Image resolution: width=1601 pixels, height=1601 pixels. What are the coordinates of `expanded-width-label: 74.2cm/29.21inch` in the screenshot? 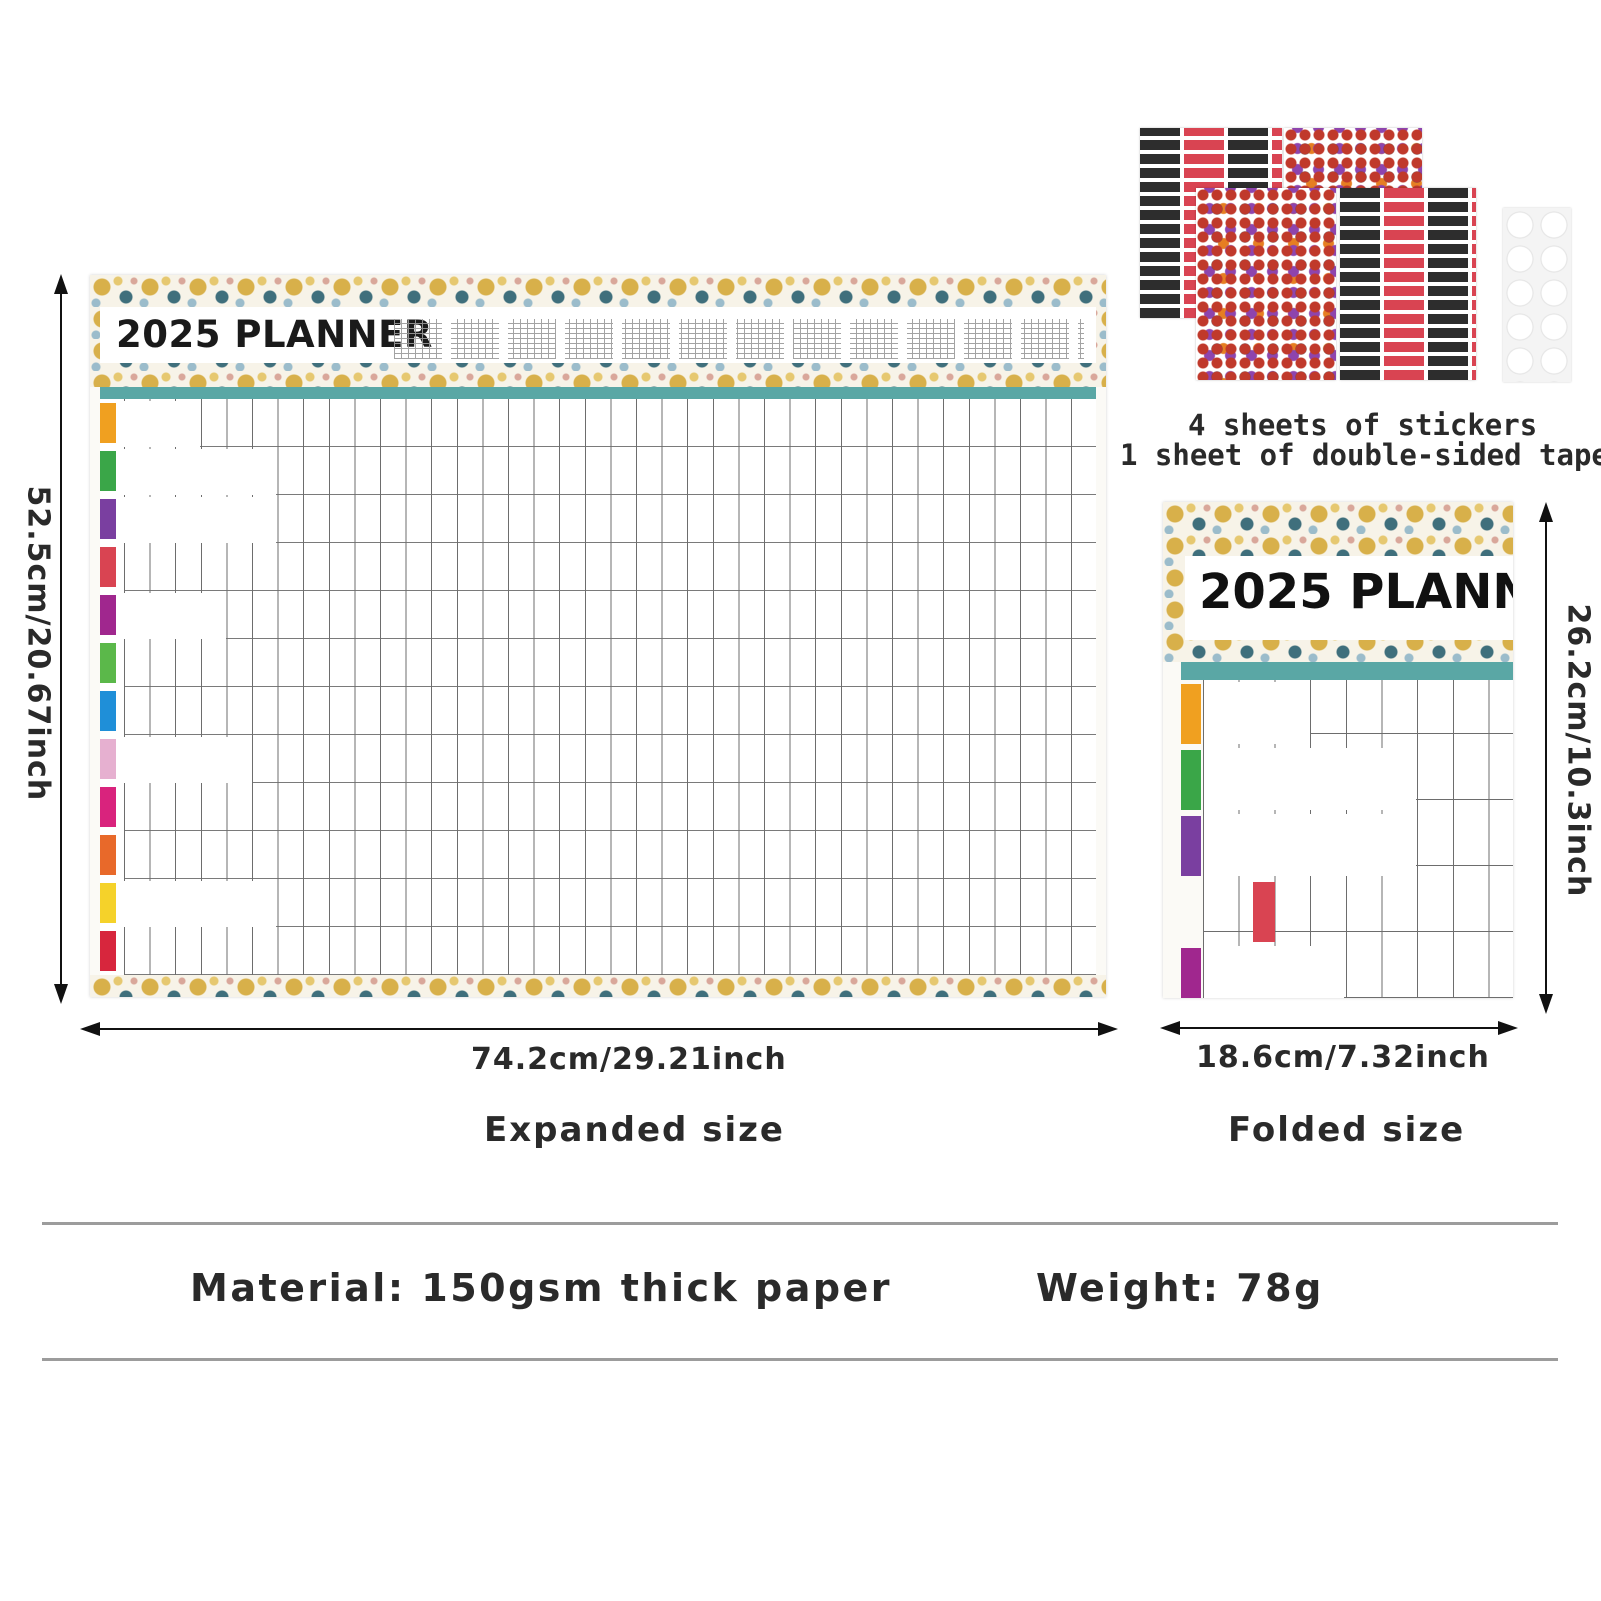 It's located at (629, 1059).